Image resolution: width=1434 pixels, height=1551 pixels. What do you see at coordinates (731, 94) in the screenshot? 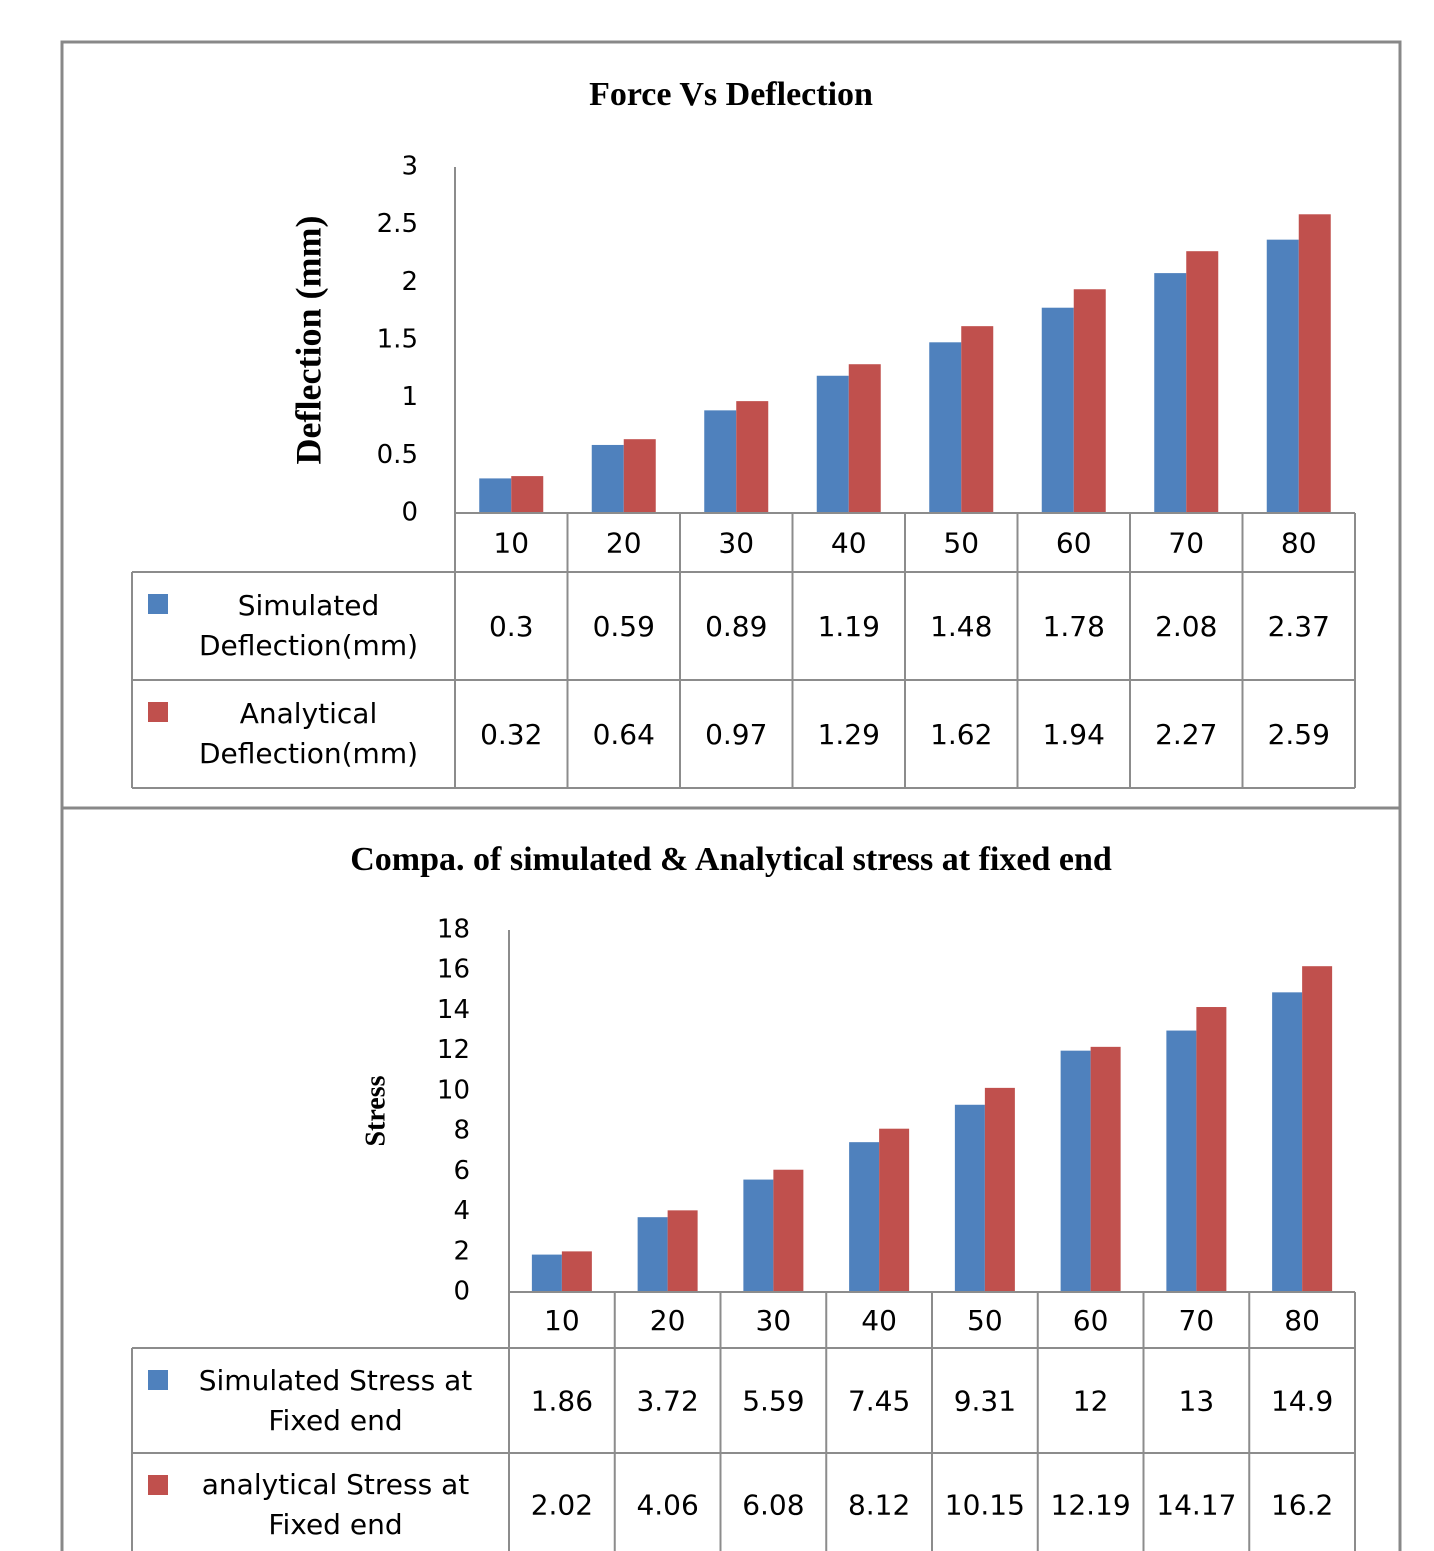
I see `chart-title: Force Vs Deflection` at bounding box center [731, 94].